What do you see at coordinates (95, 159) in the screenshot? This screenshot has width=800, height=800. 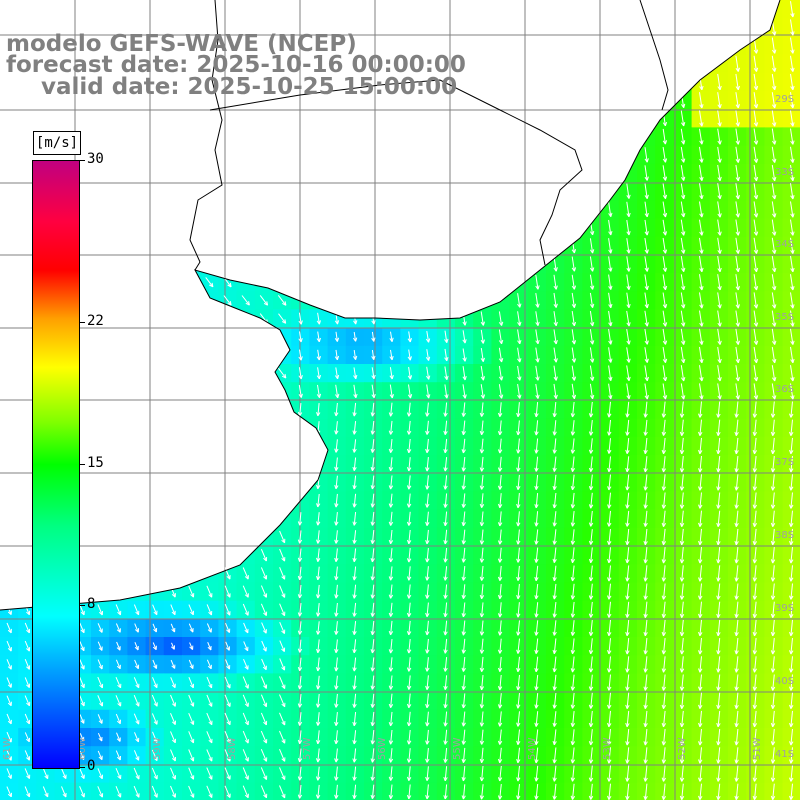 I see `colorbar-tick-label: 30` at bounding box center [95, 159].